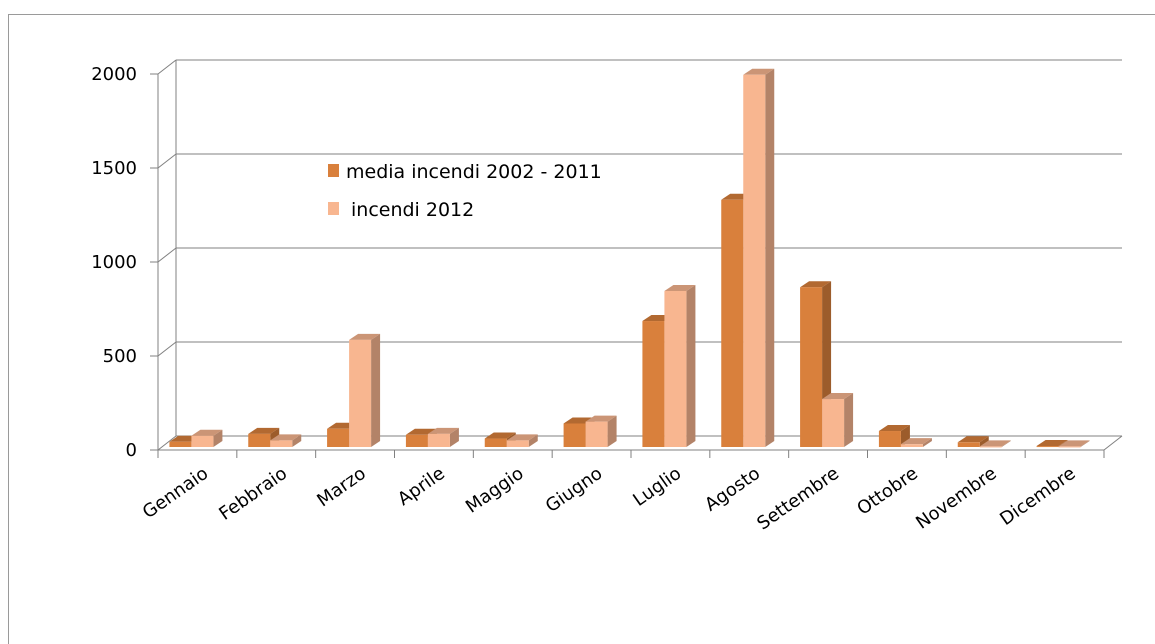  I want to click on y-tick-label: 1000, so click(114, 262).